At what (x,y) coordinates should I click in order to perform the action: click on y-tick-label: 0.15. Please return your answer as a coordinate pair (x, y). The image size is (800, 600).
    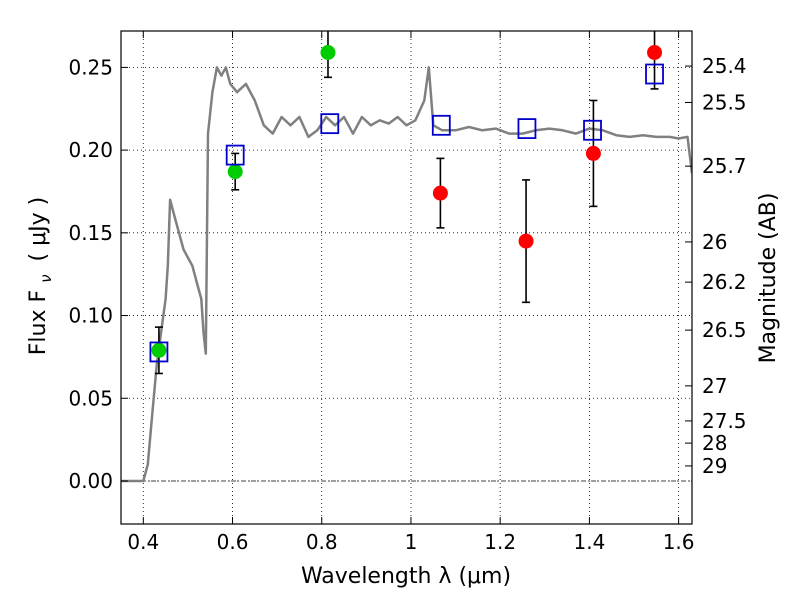
    Looking at the image, I should click on (90, 233).